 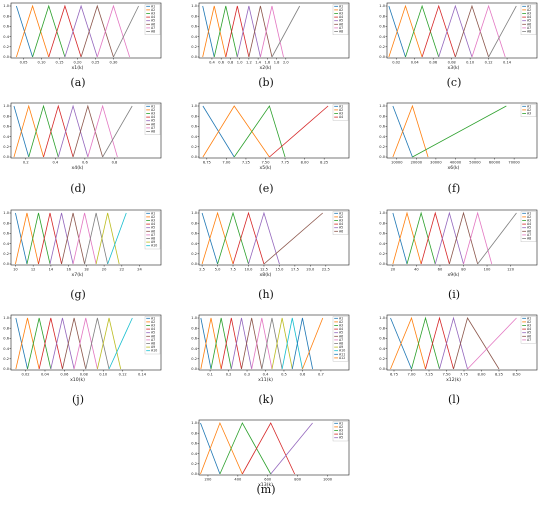 What do you see at coordinates (393, 270) in the screenshot?
I see `x-tick-label: 20` at bounding box center [393, 270].